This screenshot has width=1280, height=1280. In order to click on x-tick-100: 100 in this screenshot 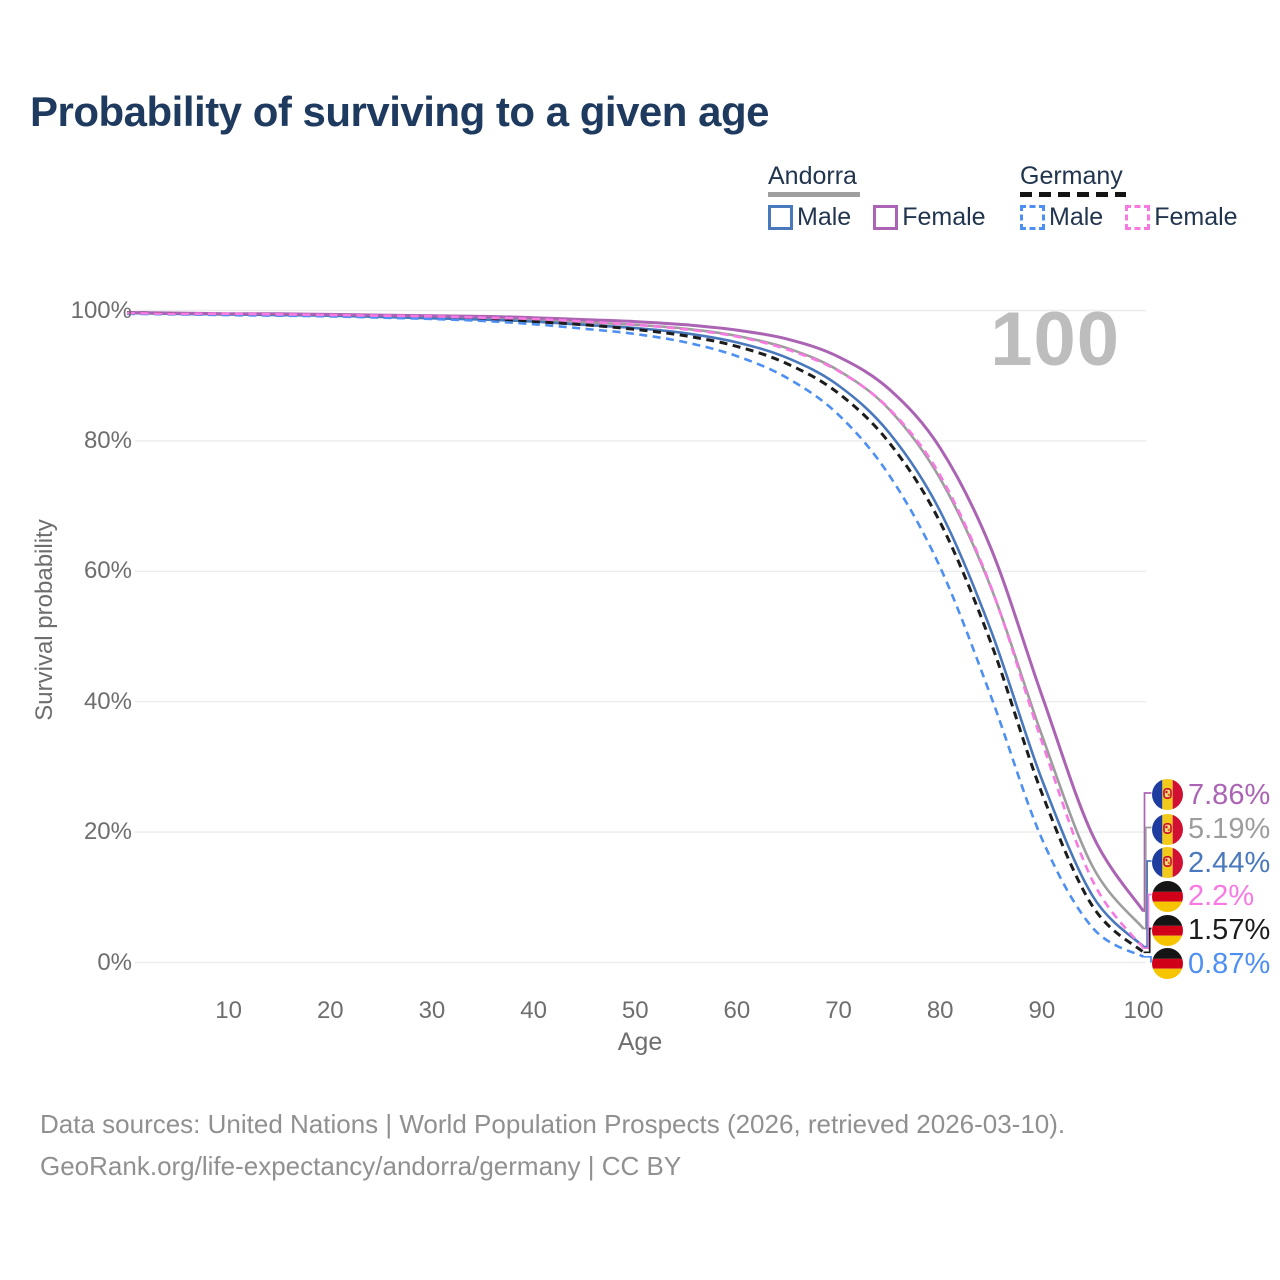, I will do `click(1143, 1010)`.